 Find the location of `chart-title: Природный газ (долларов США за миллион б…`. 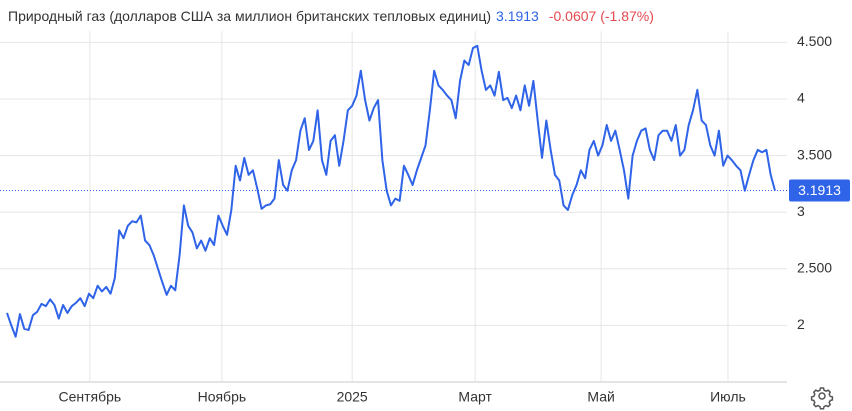

chart-title: Природный газ (долларов США за миллион б… is located at coordinates (249, 16).